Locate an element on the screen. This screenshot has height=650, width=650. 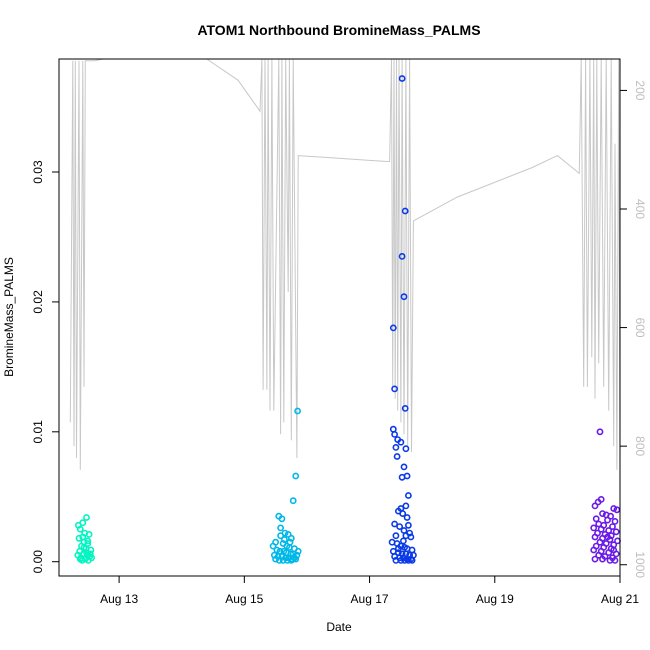
x-tick-label: Aug 21 is located at coordinates (620, 599).